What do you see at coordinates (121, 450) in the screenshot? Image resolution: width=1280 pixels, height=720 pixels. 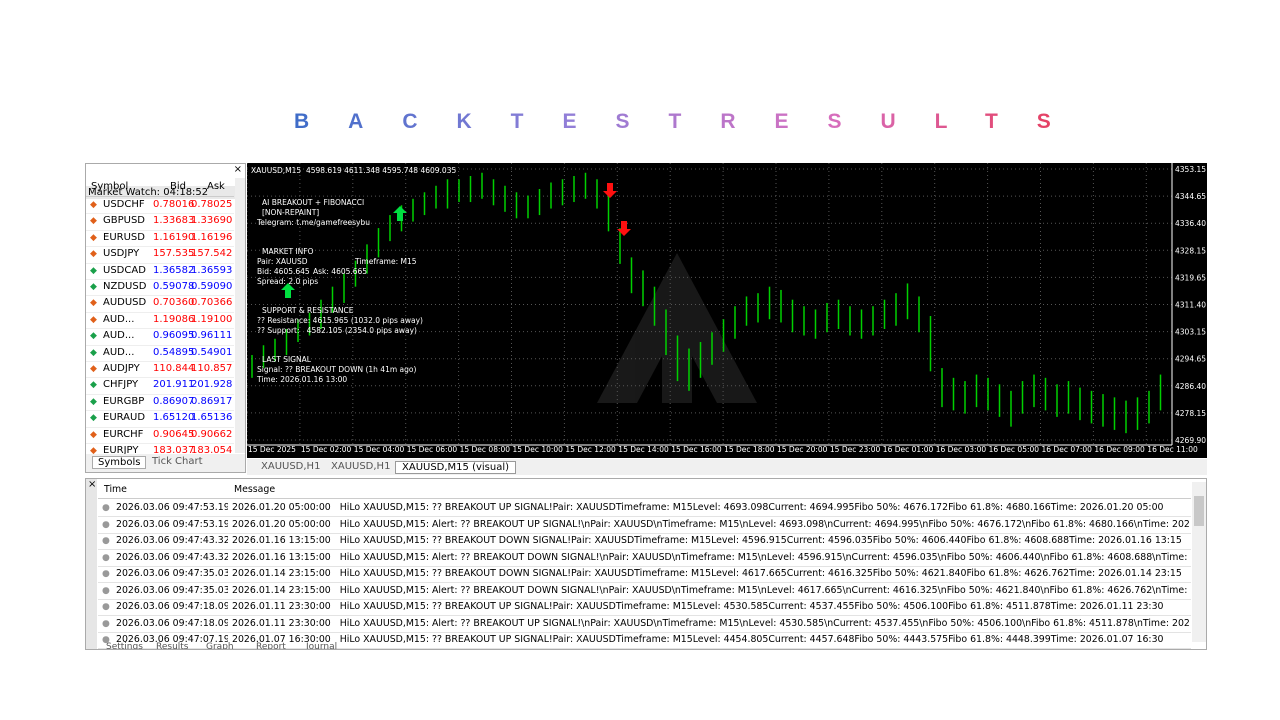 I see `symbol: EURJPY` at bounding box center [121, 450].